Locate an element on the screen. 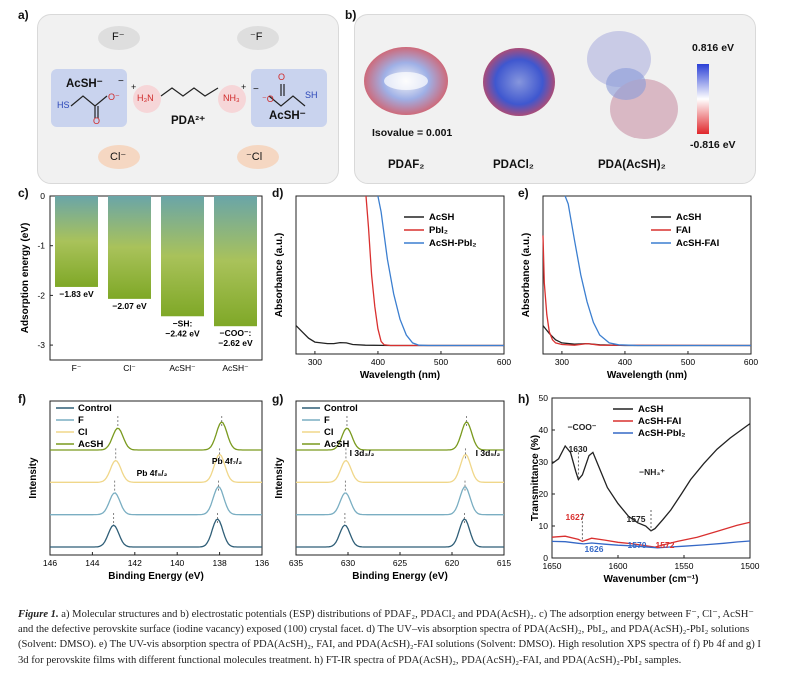  chart-h-ytick-label: 40 is located at coordinates (544, 430).